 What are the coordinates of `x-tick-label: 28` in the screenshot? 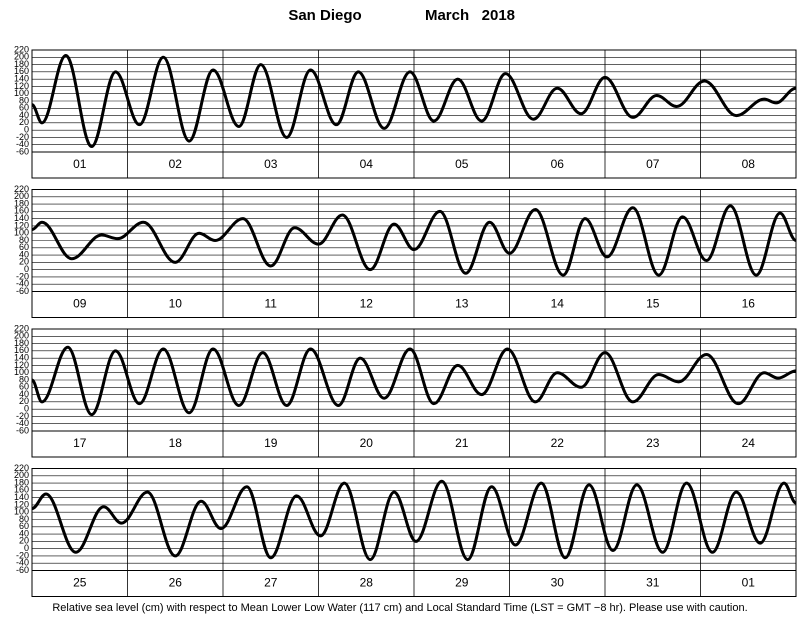 It's located at (367, 583).